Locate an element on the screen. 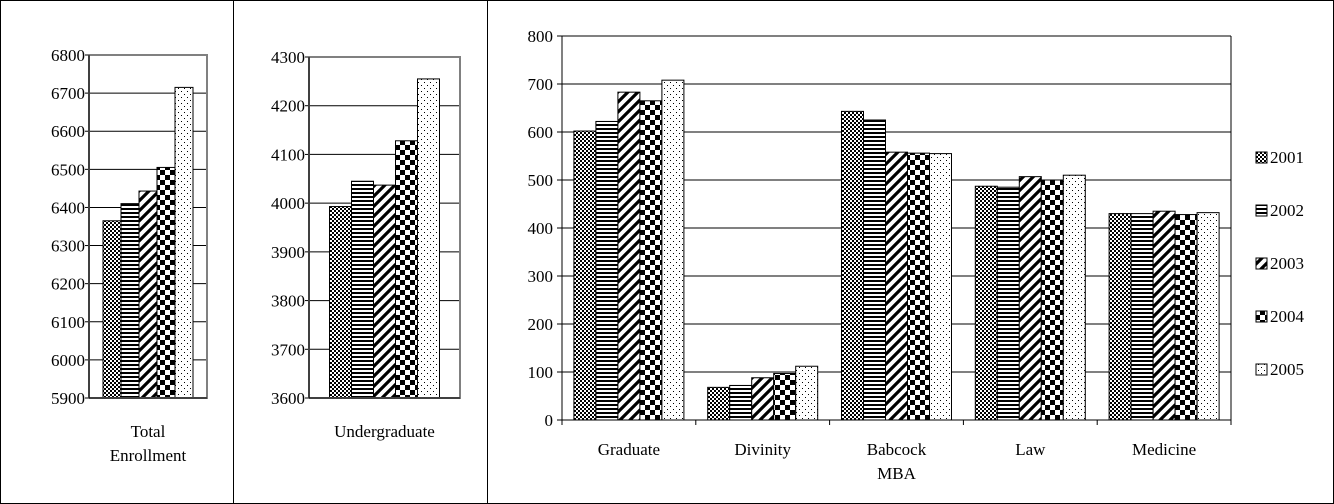  bar-total-enrollment-2004 is located at coordinates (166, 282).